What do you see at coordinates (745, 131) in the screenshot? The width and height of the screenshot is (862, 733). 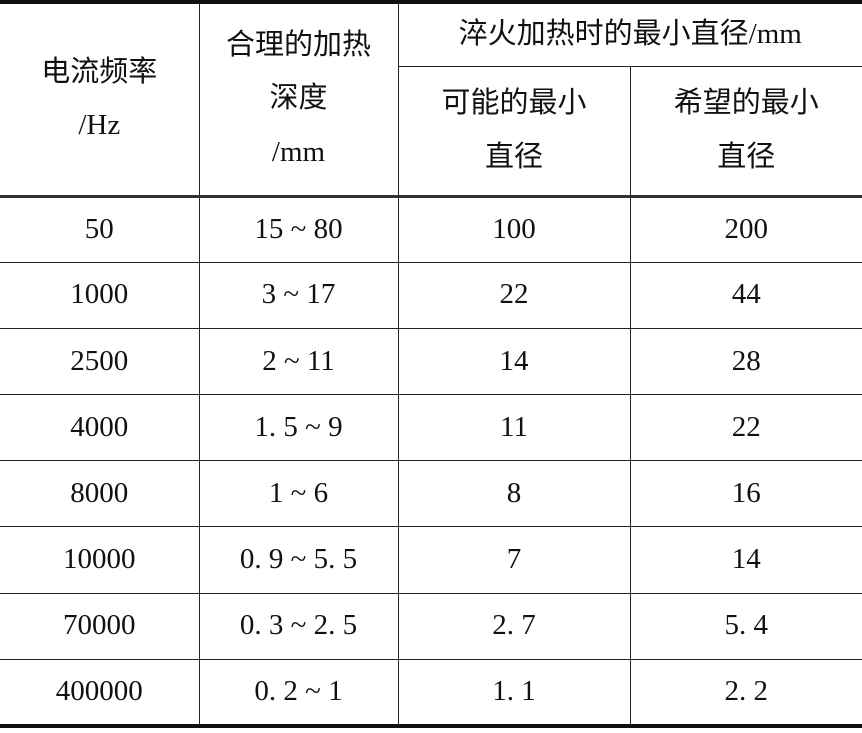 I see `header-desired-min-diameter: 希望的最小 直径` at bounding box center [745, 131].